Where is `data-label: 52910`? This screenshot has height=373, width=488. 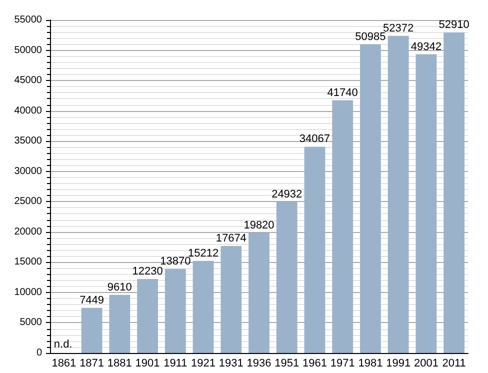
data-label: 52910 is located at coordinates (454, 25).